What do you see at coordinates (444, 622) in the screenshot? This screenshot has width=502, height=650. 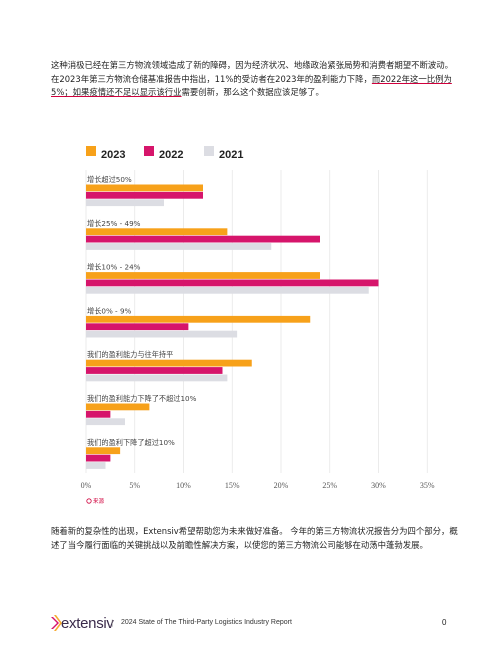 I see `page-number: 0` at bounding box center [444, 622].